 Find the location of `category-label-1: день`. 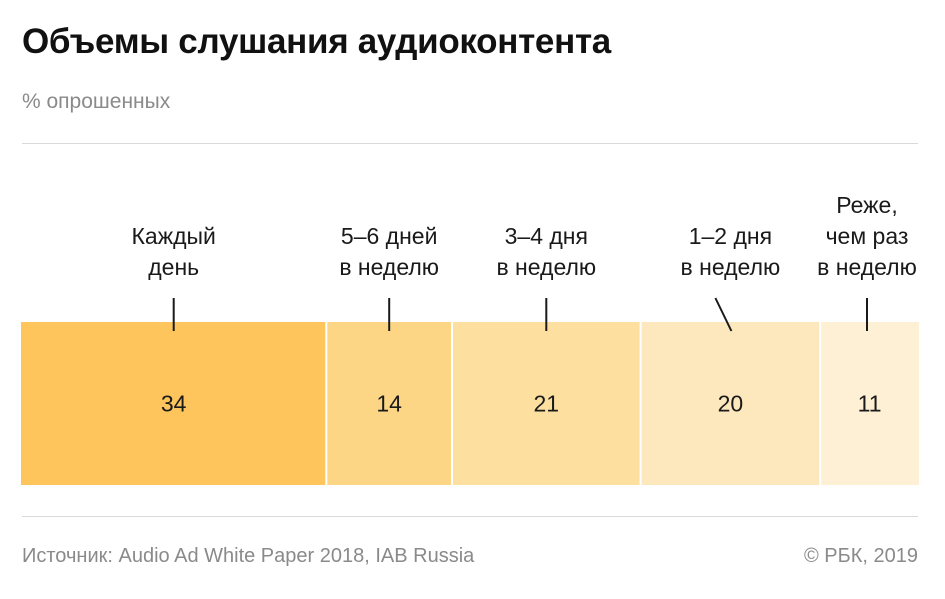

category-label-1: день is located at coordinates (173, 267).